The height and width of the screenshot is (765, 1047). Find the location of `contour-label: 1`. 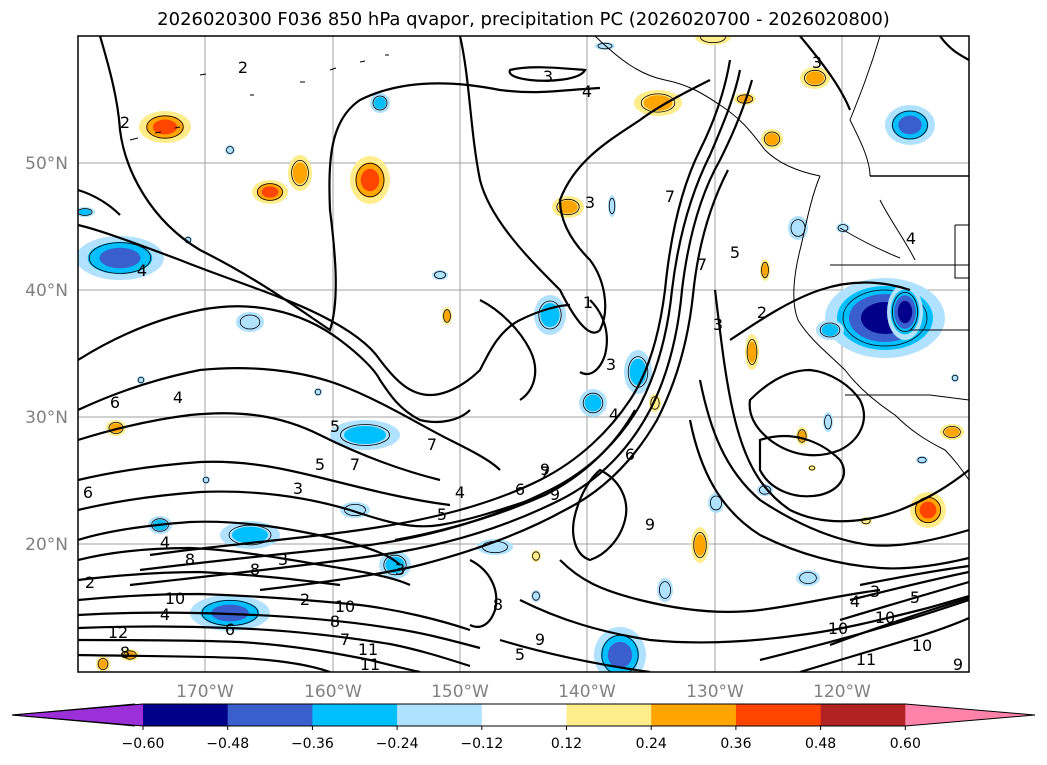

contour-label: 1 is located at coordinates (588, 302).